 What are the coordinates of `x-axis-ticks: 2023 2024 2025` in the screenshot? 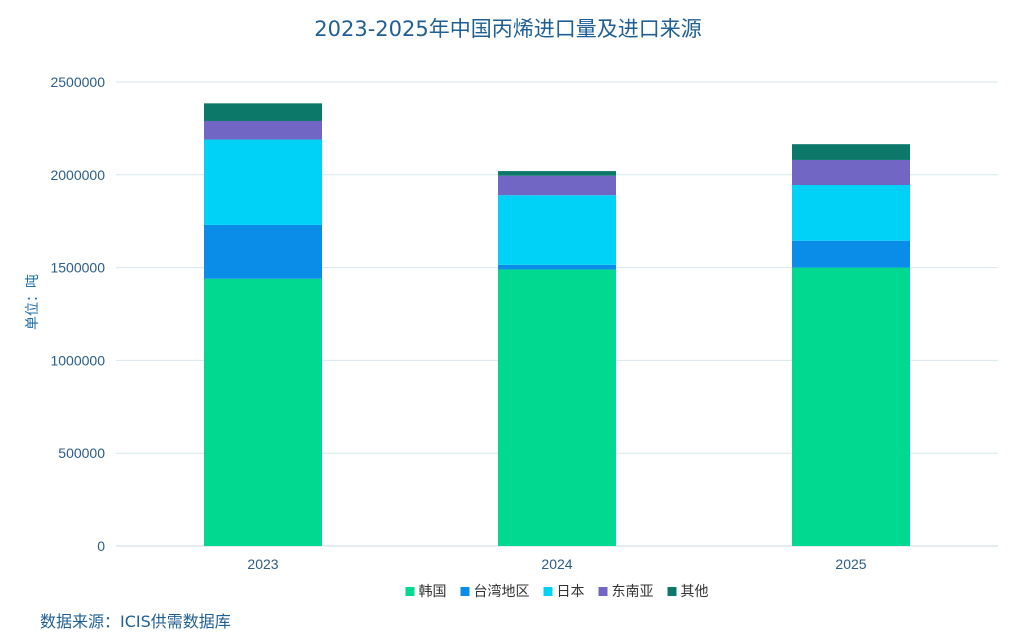 It's located at (556, 564).